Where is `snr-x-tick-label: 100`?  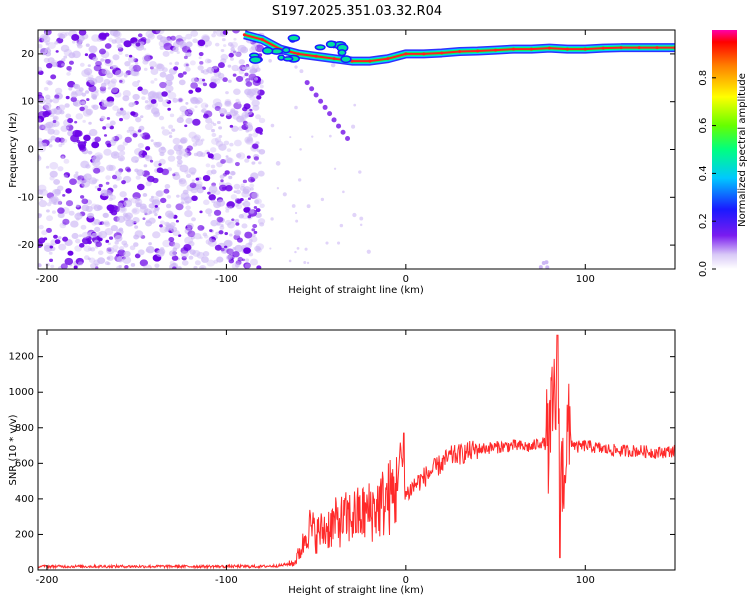 snr-x-tick-label: 100 is located at coordinates (585, 580).